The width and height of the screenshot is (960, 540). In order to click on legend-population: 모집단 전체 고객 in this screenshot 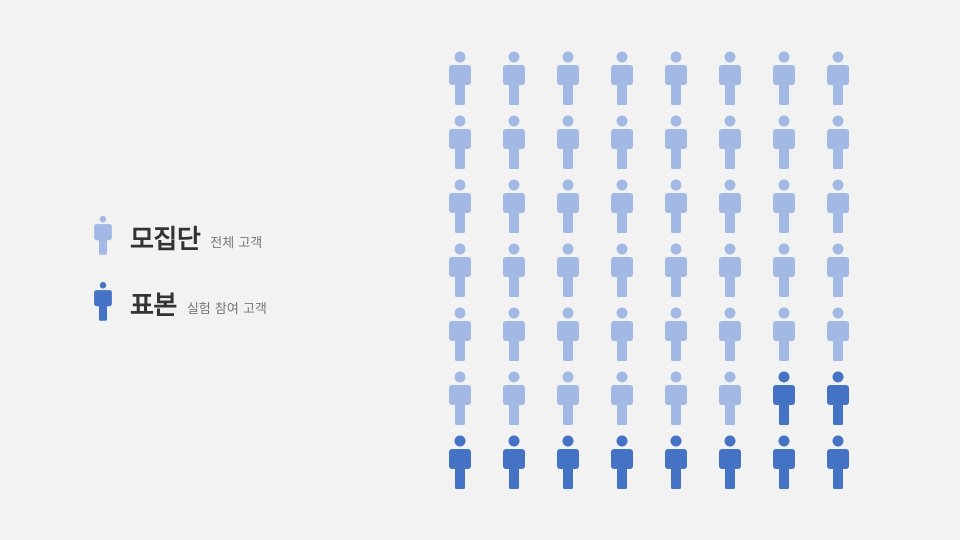, I will do `click(178, 237)`.